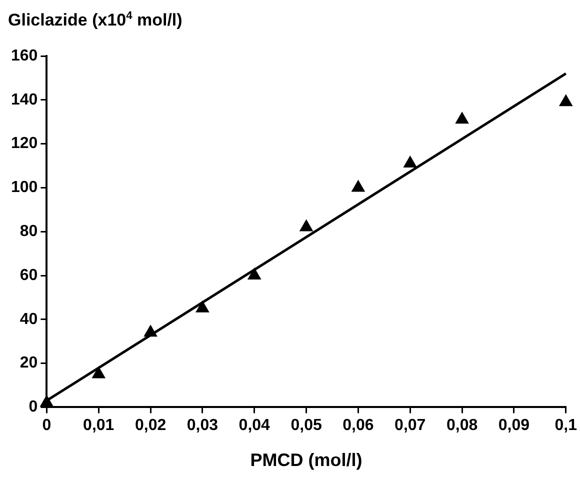 This screenshot has height=483, width=580. I want to click on y-tick-label: 120, so click(24, 143).